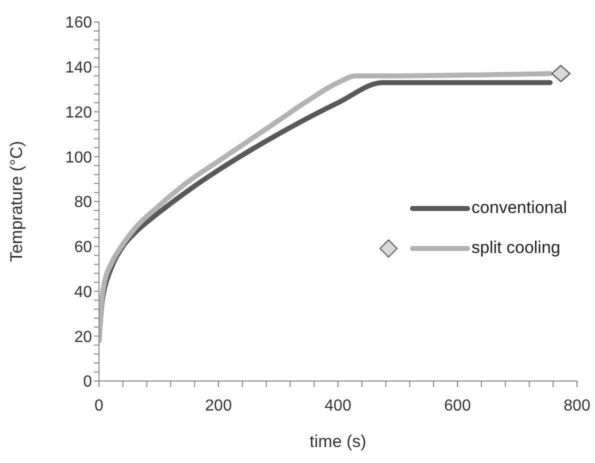  Describe the element at coordinates (516, 248) in the screenshot. I see `legend-label: split cooling` at that location.